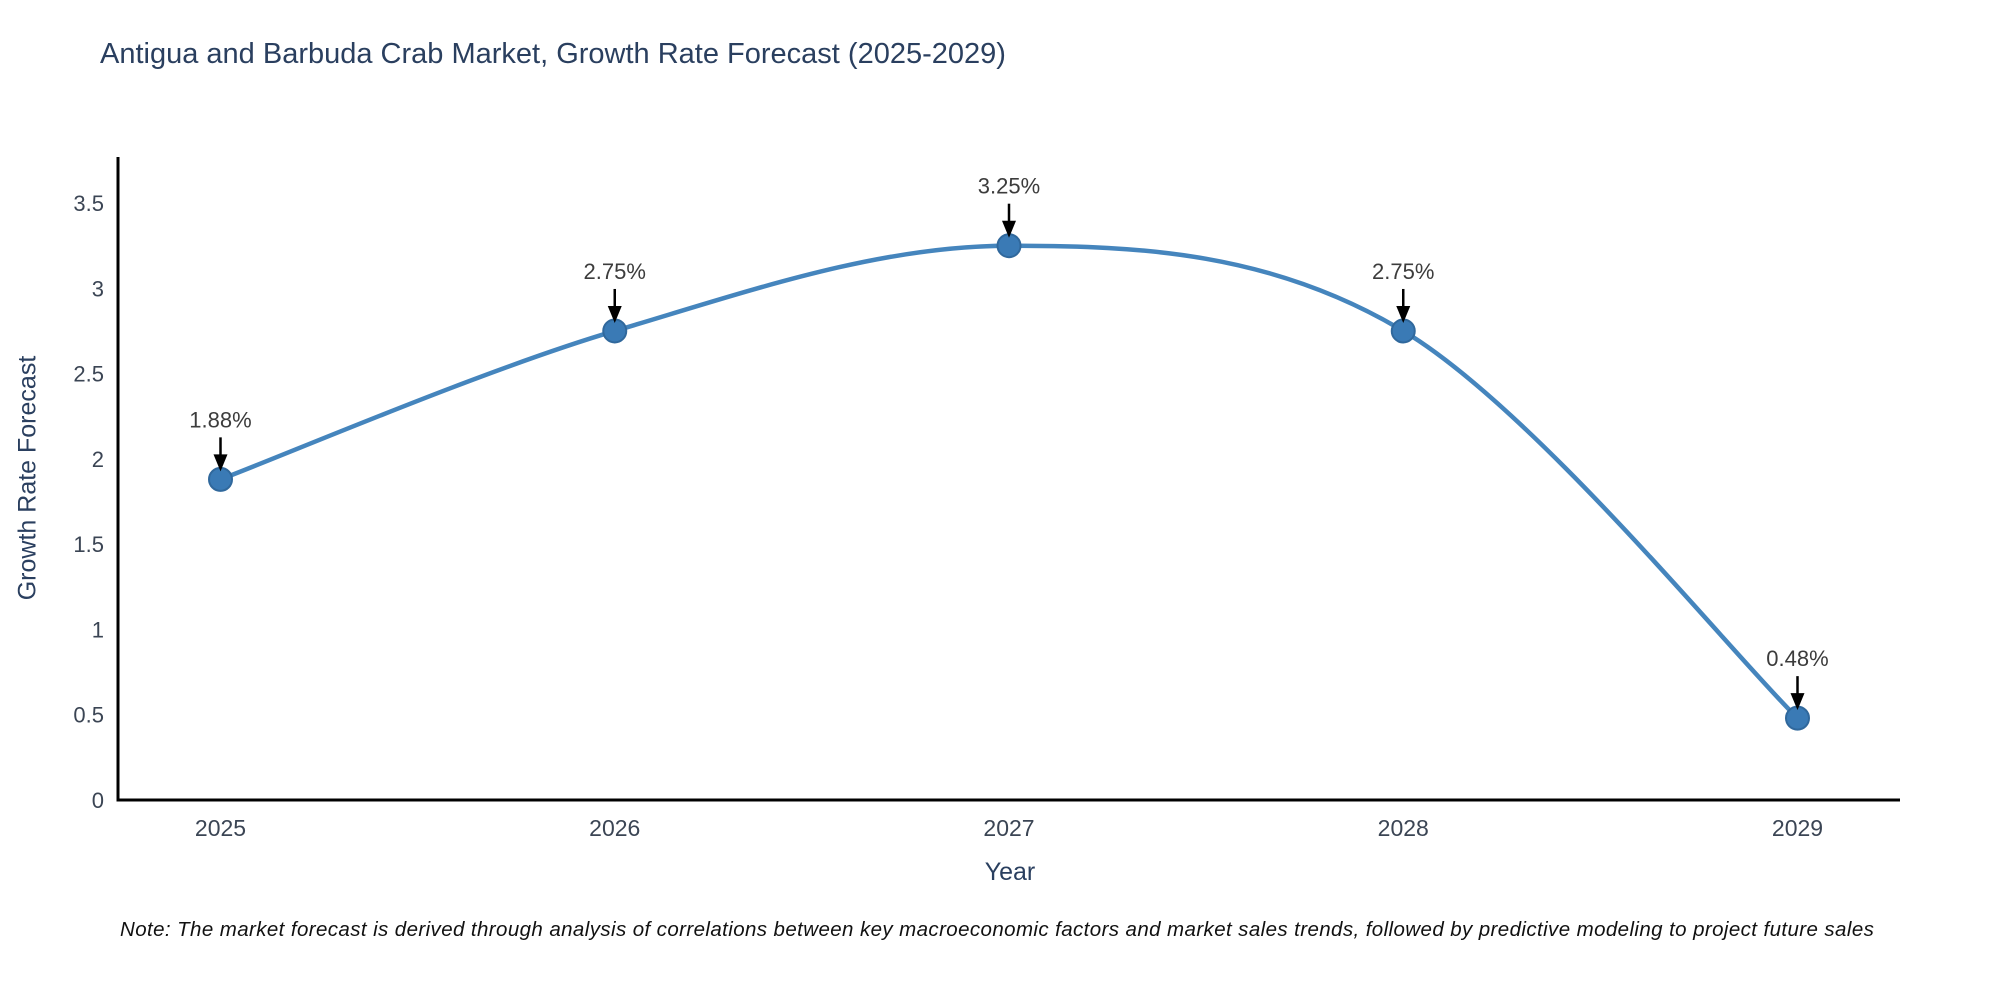 The height and width of the screenshot is (1000, 2000). What do you see at coordinates (88, 715) in the screenshot?
I see `y-tick-label: 0.5` at bounding box center [88, 715].